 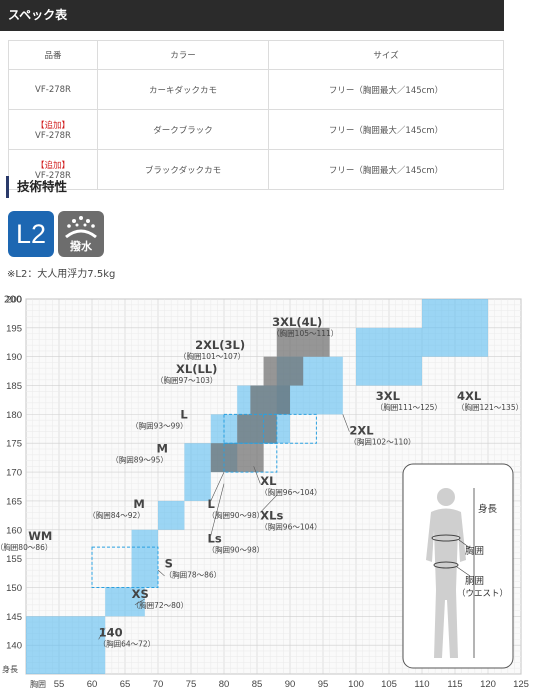 What do you see at coordinates (144, 558) in the screenshot?
I see `size-box-s` at bounding box center [144, 558].